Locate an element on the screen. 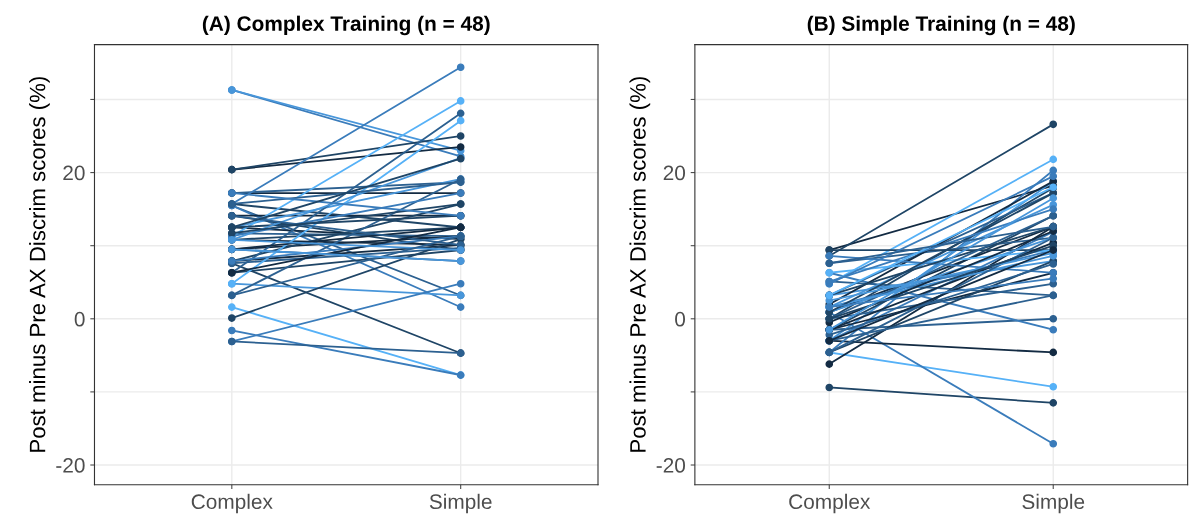 The height and width of the screenshot is (519, 1196). chart-title: (B) Simple Training (n = 48) is located at coordinates (941, 25).